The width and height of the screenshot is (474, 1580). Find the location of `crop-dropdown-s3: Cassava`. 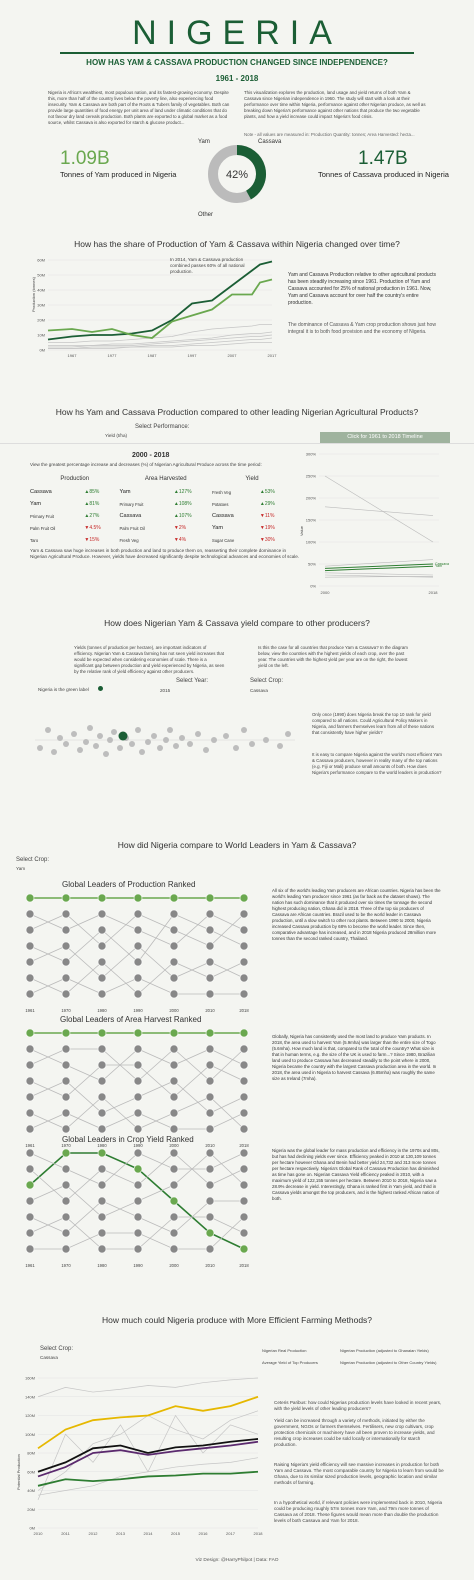

crop-dropdown-s3: Cassava is located at coordinates (259, 690).